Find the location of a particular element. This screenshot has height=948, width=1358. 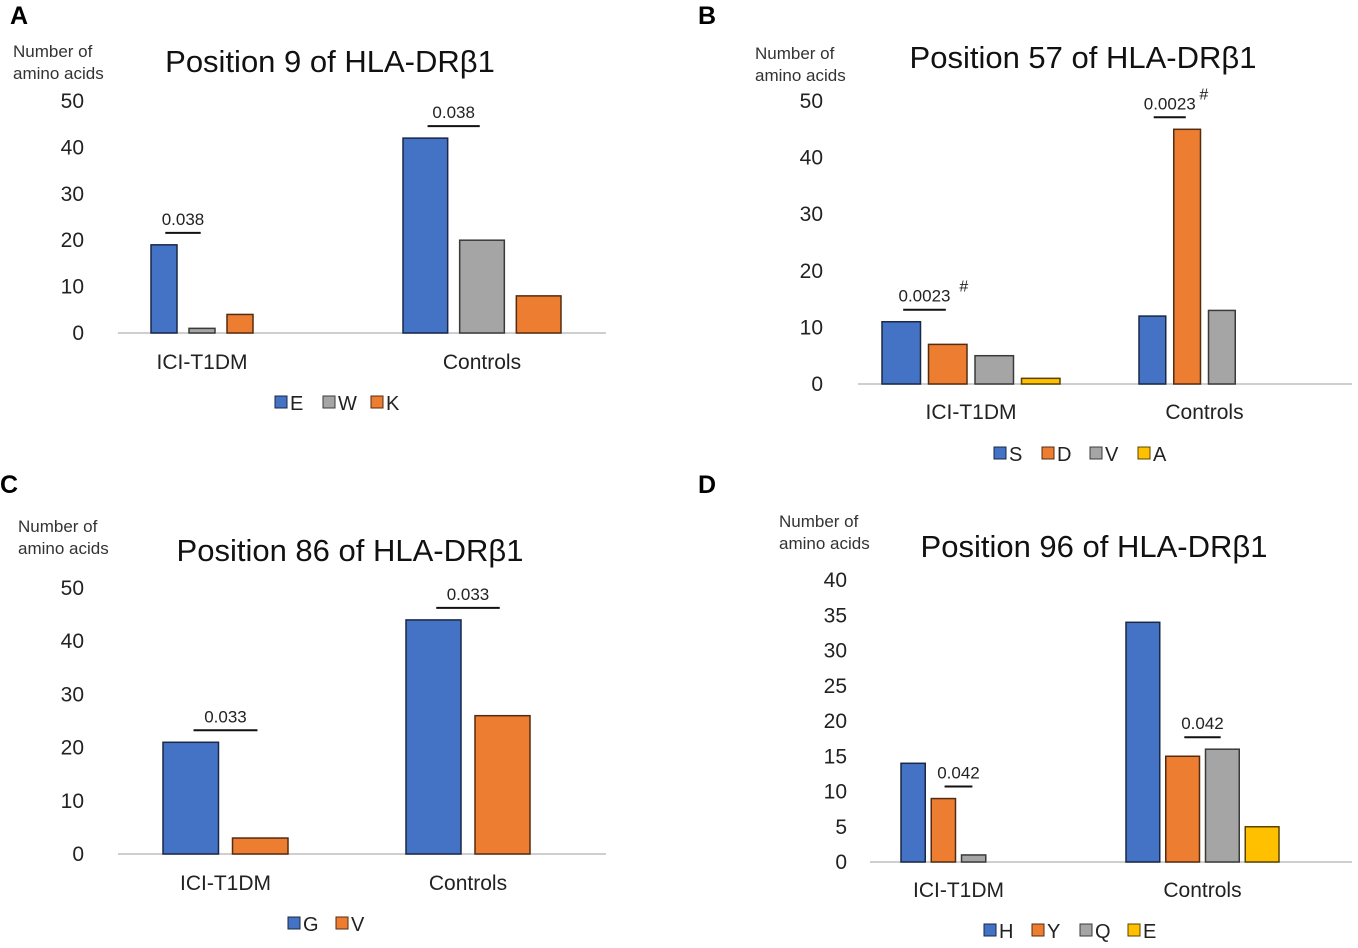

y-tick-label: 5 is located at coordinates (841, 827).